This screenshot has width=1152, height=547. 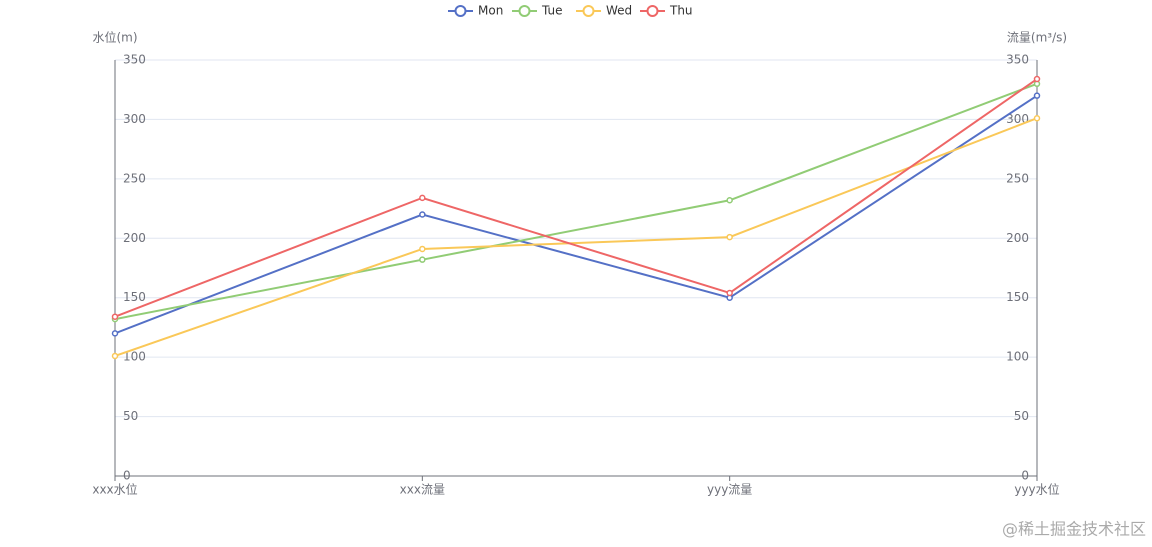 I want to click on legend-label: Thu, so click(x=681, y=11).